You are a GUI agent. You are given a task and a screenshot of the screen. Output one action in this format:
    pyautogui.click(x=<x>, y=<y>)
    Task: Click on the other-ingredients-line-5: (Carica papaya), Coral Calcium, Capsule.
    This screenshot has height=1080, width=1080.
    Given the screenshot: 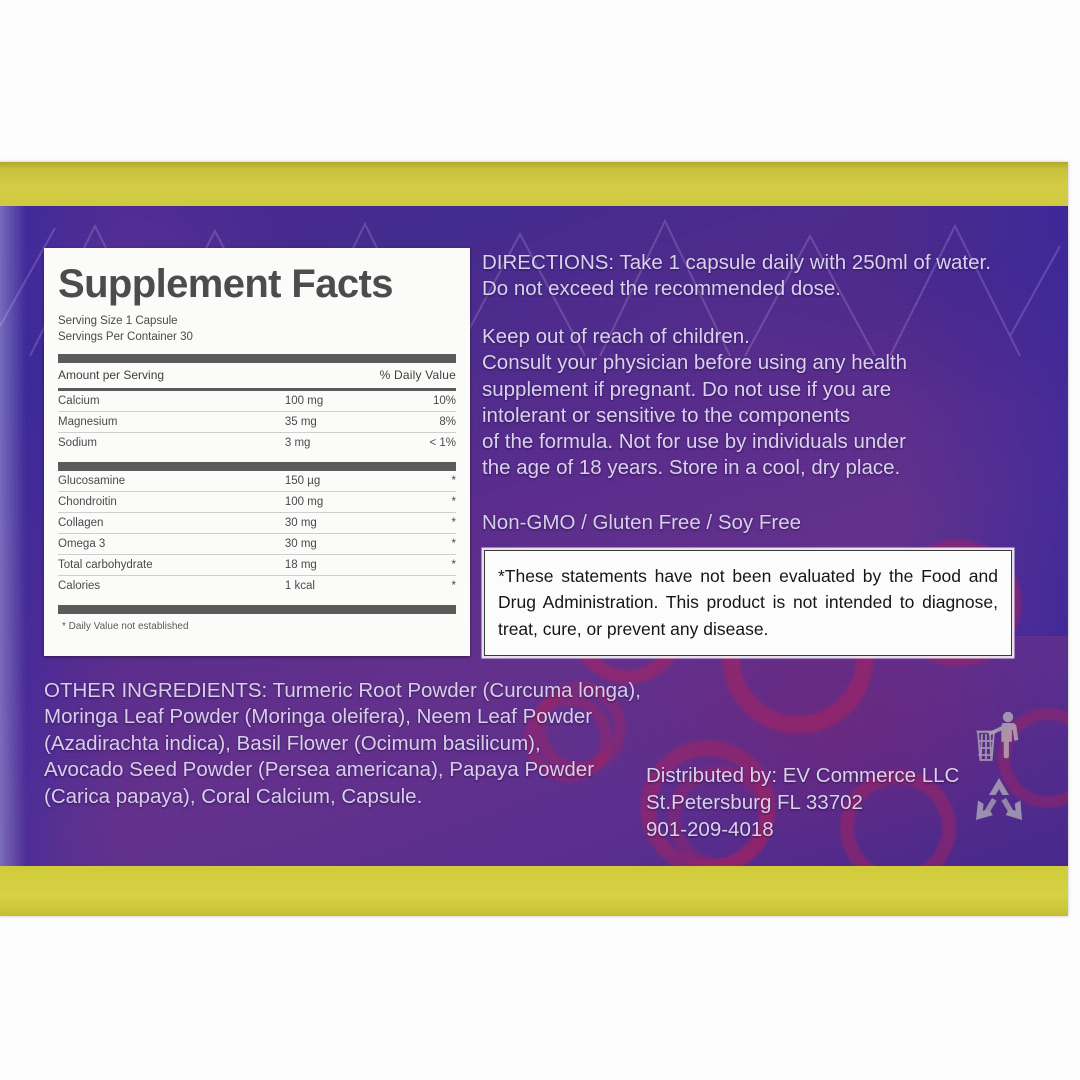 What is the action you would take?
    pyautogui.click(x=233, y=796)
    